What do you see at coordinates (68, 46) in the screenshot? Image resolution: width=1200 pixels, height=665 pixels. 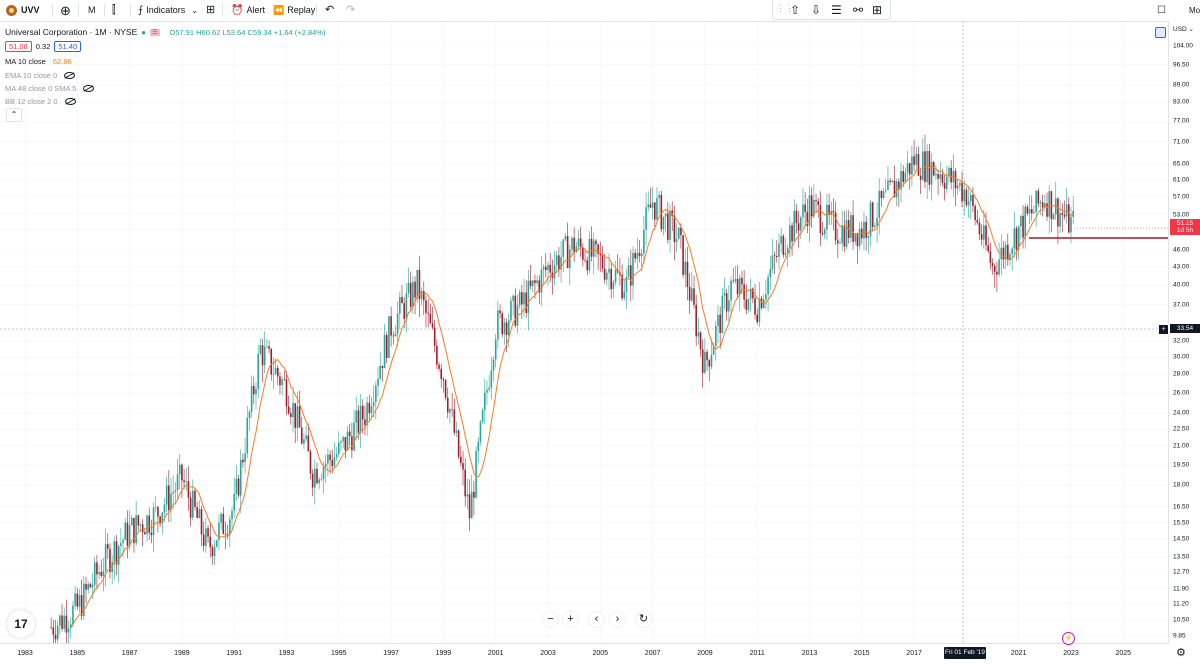 I see `ask-price: 51.40` at bounding box center [68, 46].